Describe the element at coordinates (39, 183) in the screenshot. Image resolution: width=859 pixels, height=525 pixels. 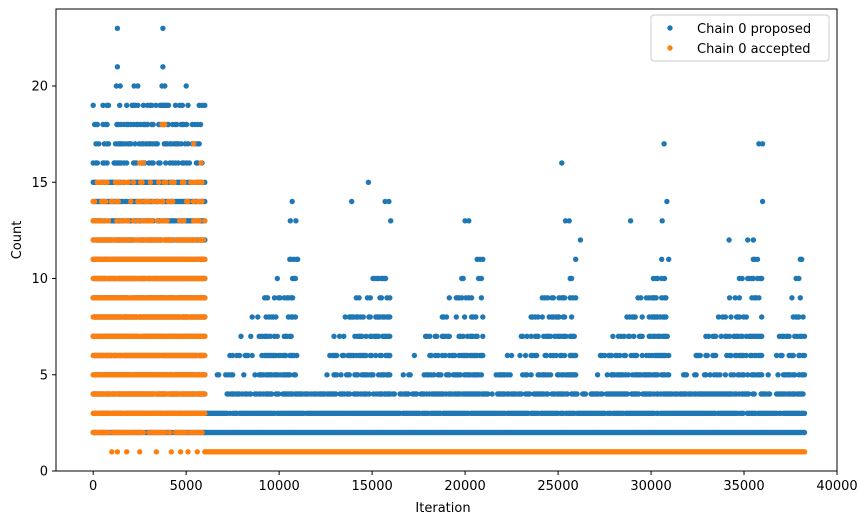
I see `y-tick-label: 15` at that location.